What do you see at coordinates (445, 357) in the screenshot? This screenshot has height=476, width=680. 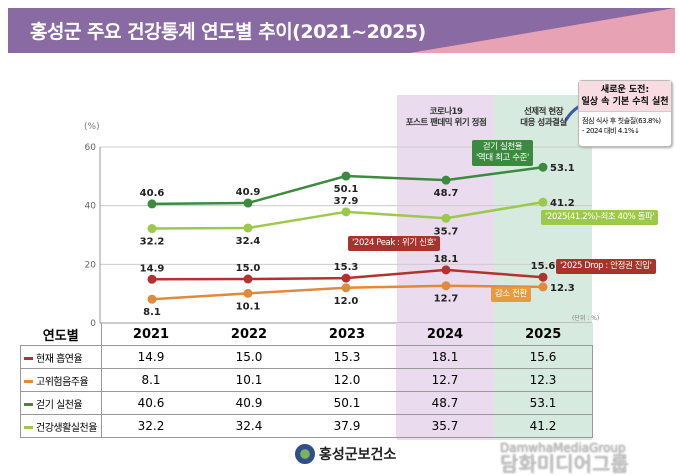 I see `table-cell: 18.1` at bounding box center [445, 357].